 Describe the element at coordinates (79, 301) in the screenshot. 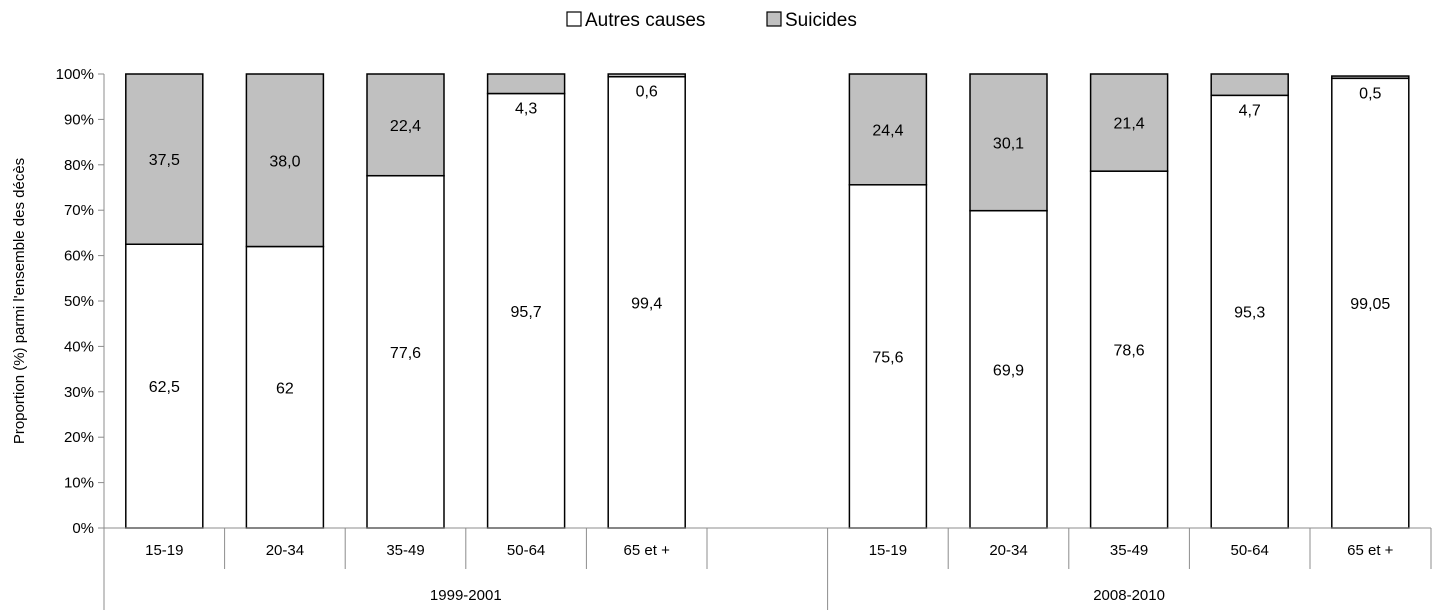

I see `y-tick-label: 50%` at that location.